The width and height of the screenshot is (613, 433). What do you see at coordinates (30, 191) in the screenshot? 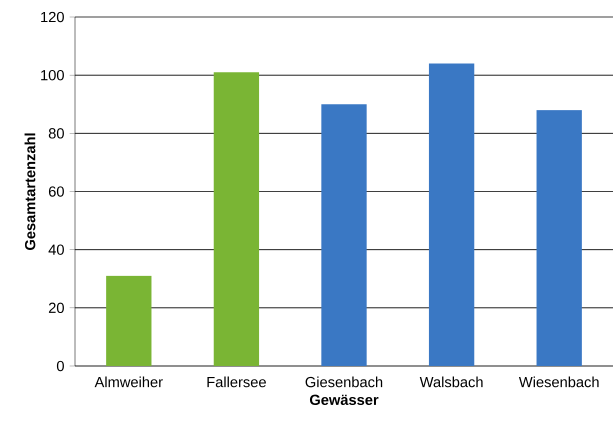
I see `y-axis-title: Gesamtartenzahl` at bounding box center [30, 191].